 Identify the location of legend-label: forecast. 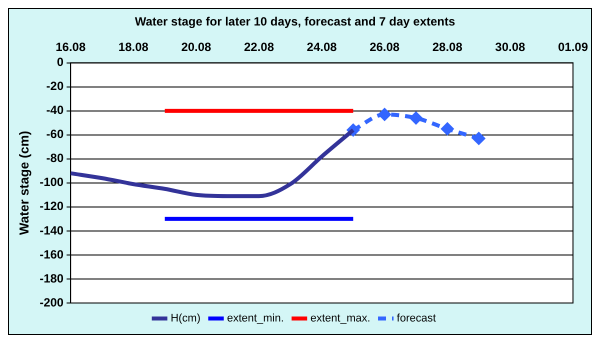
(416, 318).